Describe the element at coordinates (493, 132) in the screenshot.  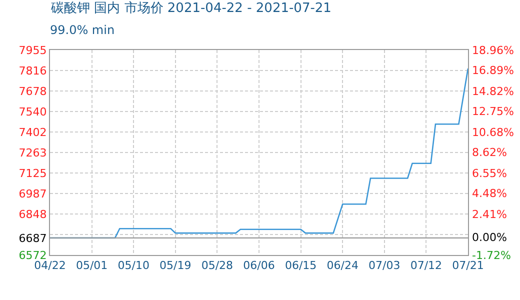
I see `y2-tick-label: 10.68%` at that location.